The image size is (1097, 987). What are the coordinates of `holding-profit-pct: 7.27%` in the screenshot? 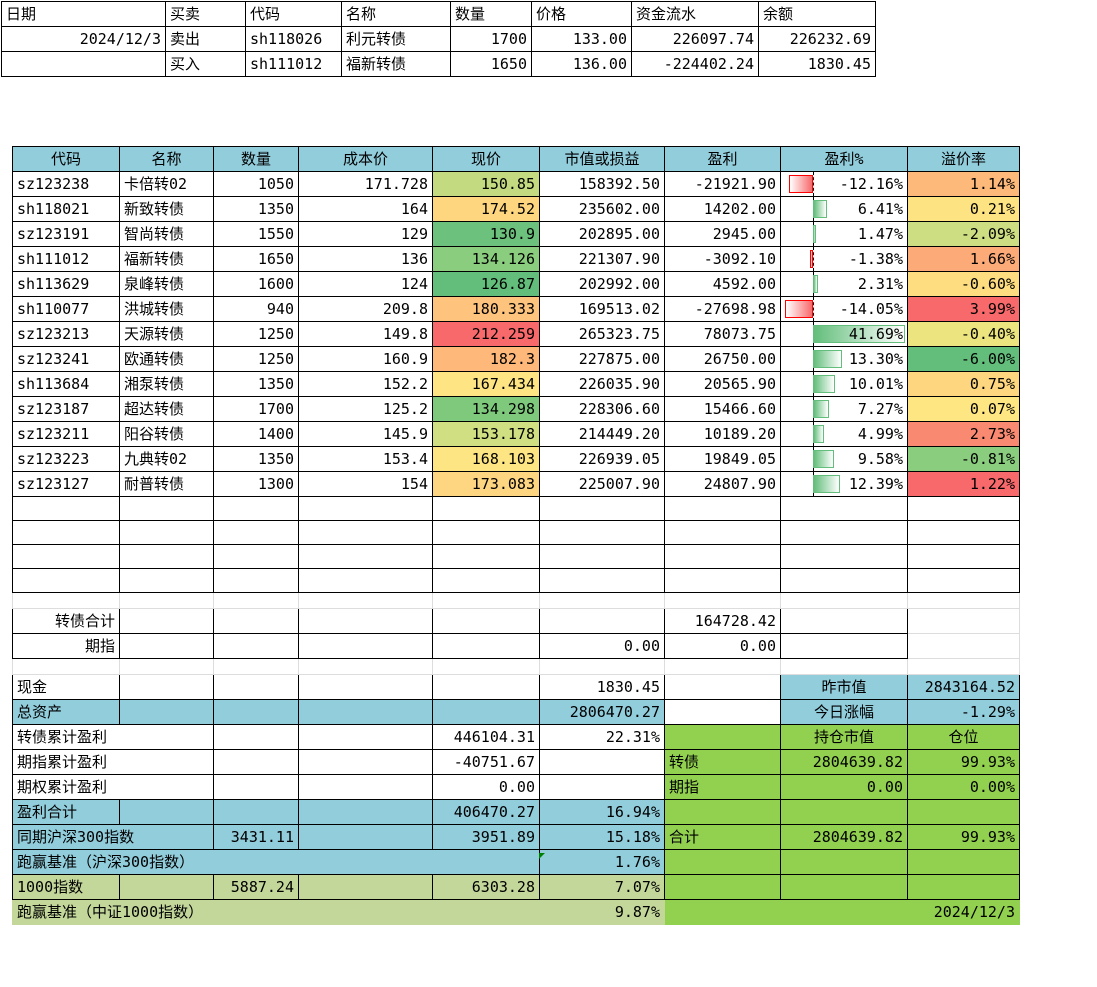 It's located at (844, 409).